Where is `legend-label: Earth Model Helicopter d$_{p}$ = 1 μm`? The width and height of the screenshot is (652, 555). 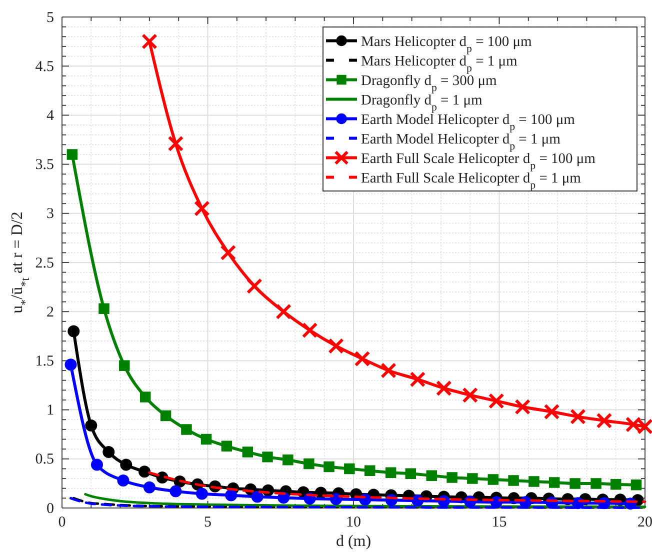 legend-label: Earth Model Helicopter d$_{p}$ = 1 μm is located at coordinates (461, 141).